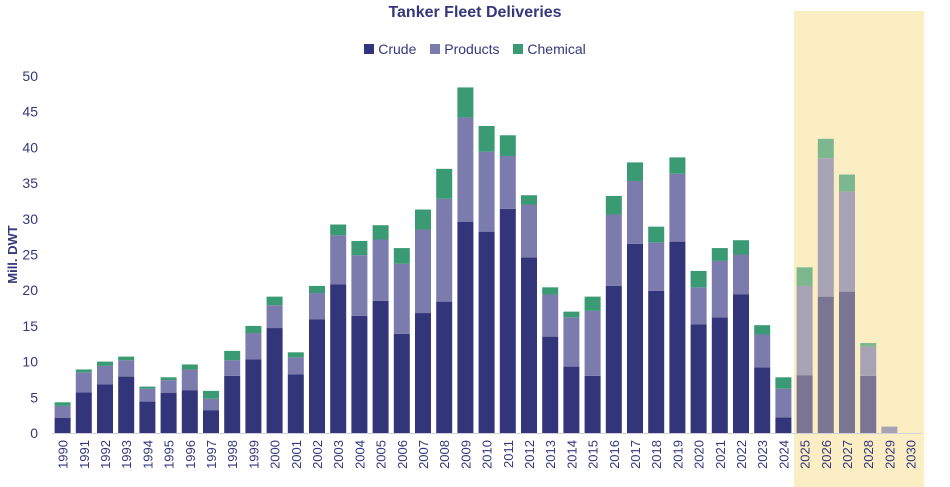  What do you see at coordinates (444, 367) in the screenshot?
I see `bar-crude-2008` at bounding box center [444, 367].